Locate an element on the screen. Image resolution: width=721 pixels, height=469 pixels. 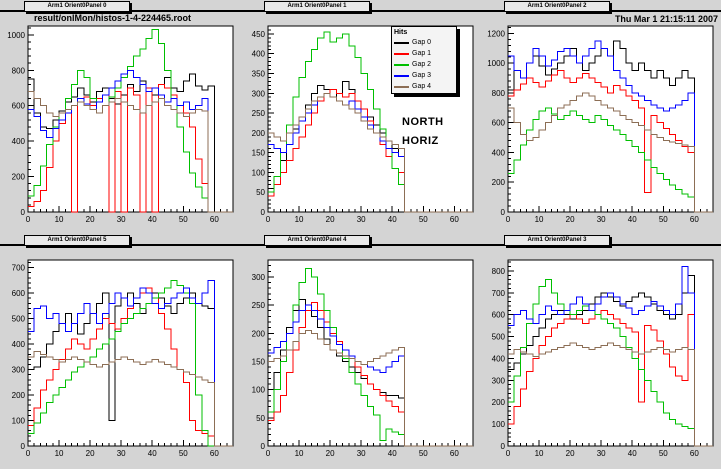
legend-label-gap-1: Gap 1 is located at coordinates (422, 53).